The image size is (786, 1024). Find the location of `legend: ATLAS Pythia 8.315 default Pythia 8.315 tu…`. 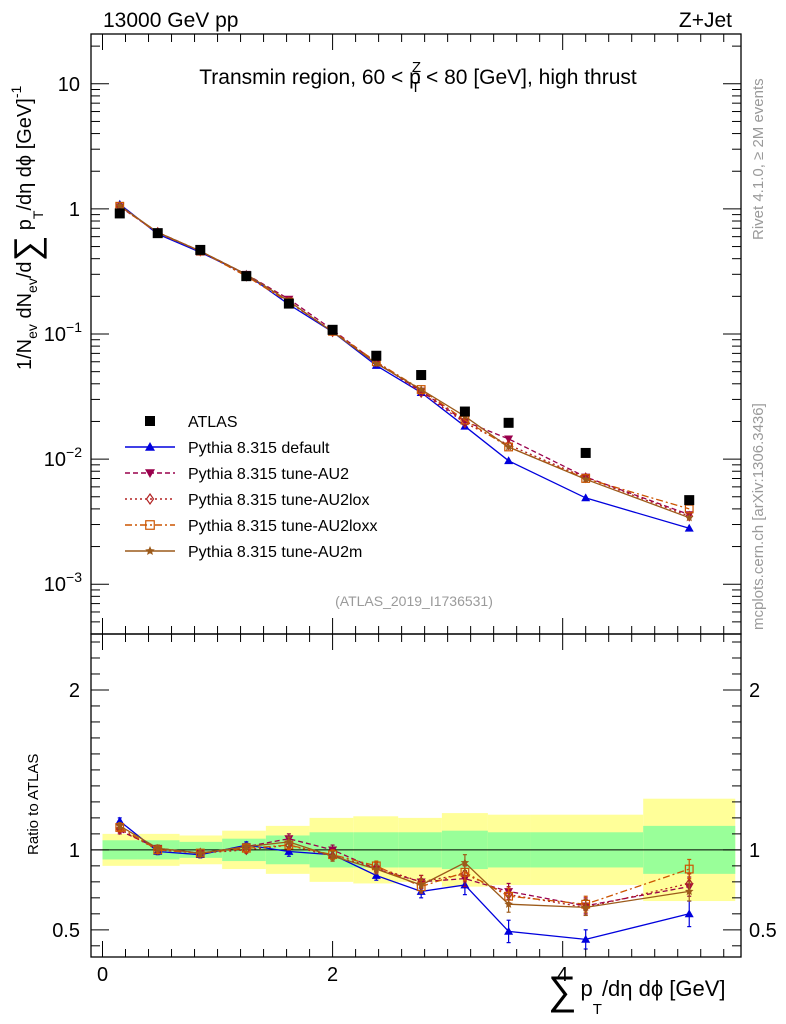

legend: ATLAS Pythia 8.315 default Pythia 8.315 tu… is located at coordinates (251, 487).